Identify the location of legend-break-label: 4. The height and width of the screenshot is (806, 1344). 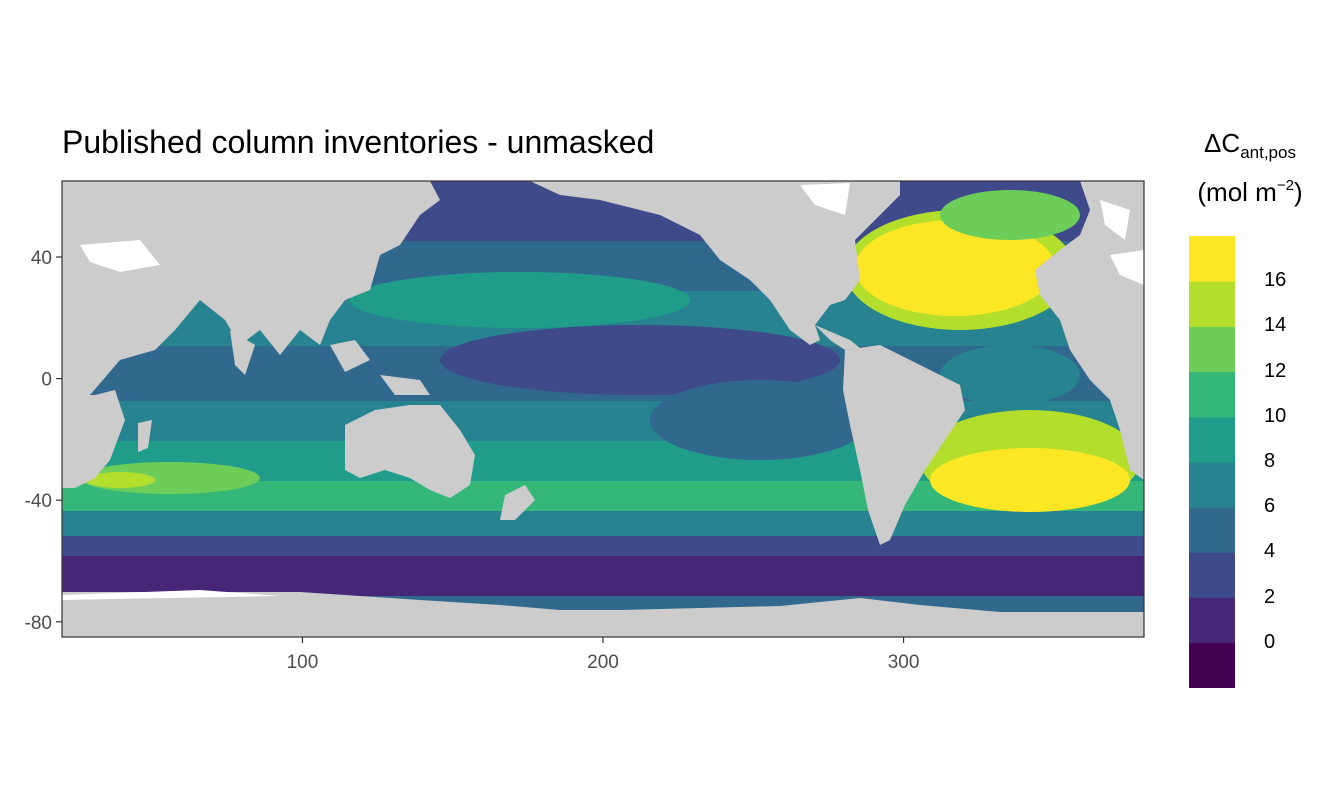
(1269, 551).